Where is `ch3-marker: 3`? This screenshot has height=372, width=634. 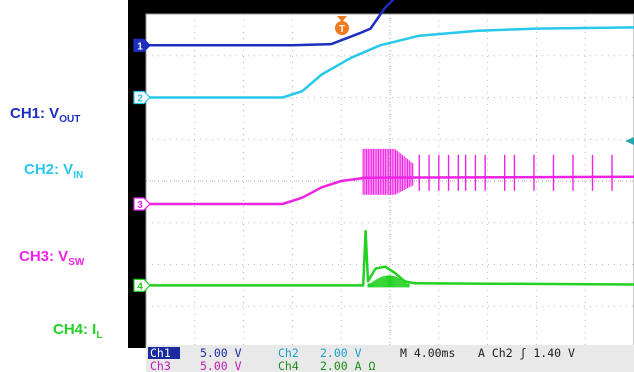 ch3-marker: 3 is located at coordinates (142, 204).